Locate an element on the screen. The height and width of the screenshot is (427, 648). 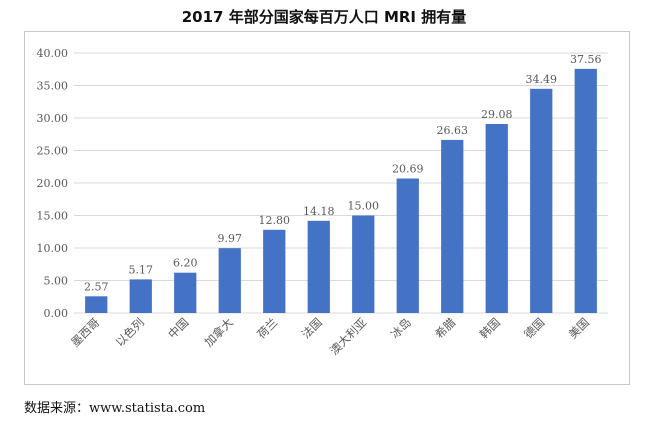
x-tick-label: 以色列 is located at coordinates (130, 332).